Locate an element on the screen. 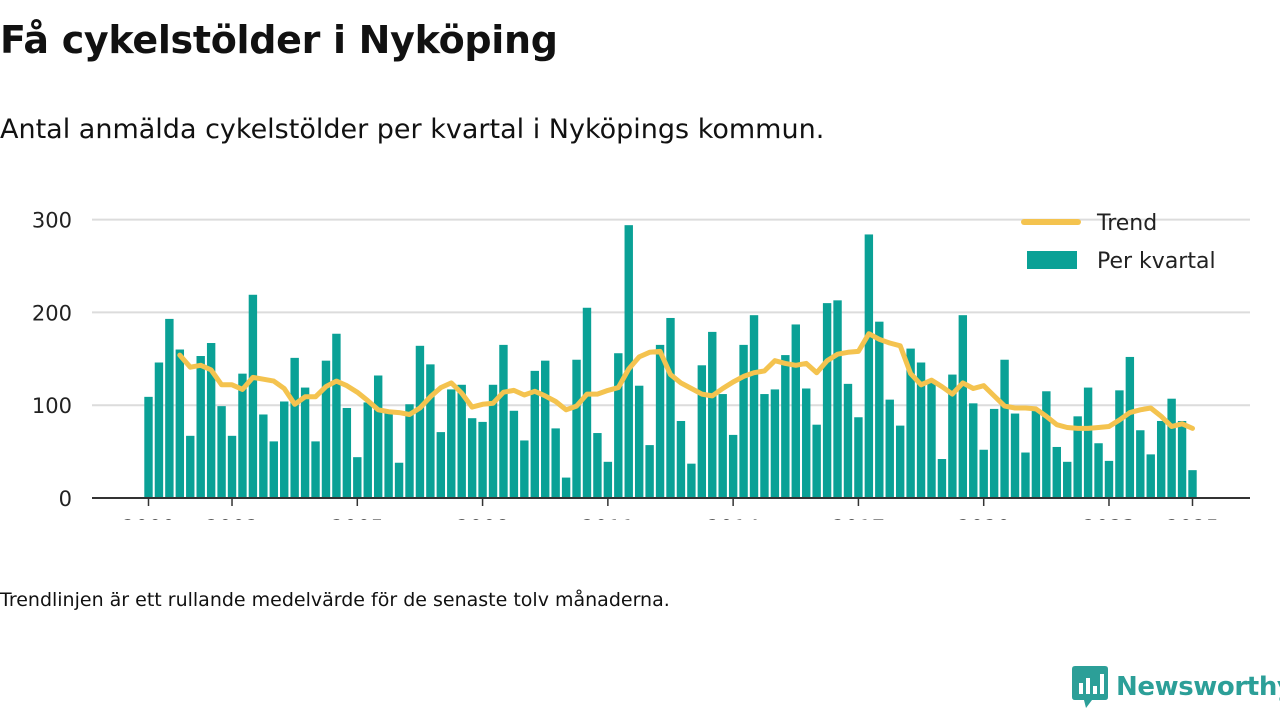 The width and height of the screenshot is (1280, 720). bar-2008-Q2 is located at coordinates (493, 441).